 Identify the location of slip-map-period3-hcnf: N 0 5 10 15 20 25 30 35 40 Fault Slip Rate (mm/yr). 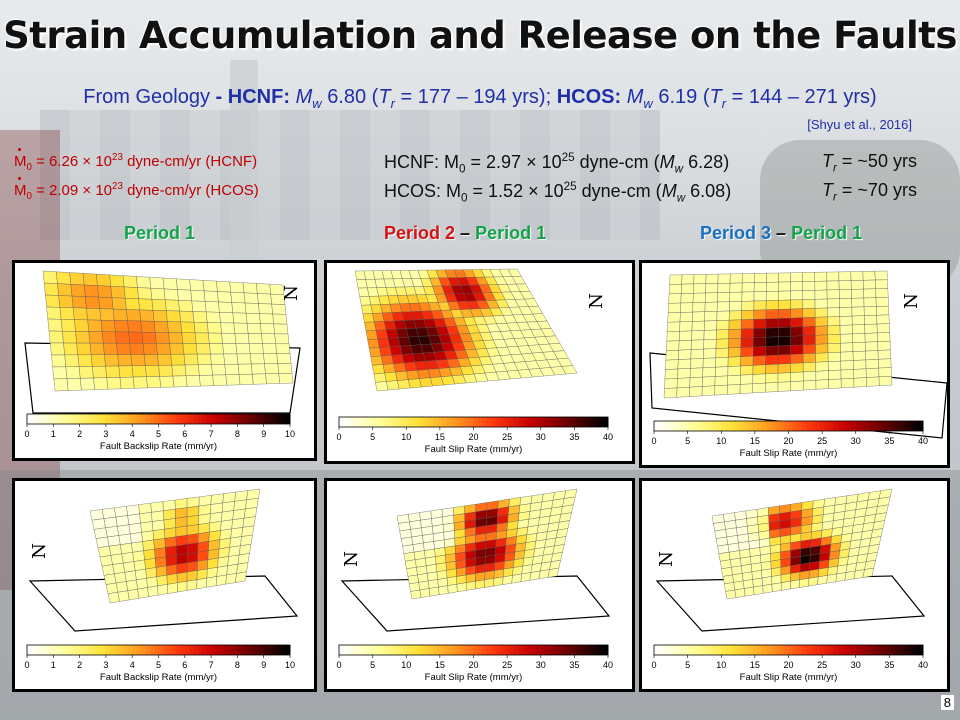
(794, 364).